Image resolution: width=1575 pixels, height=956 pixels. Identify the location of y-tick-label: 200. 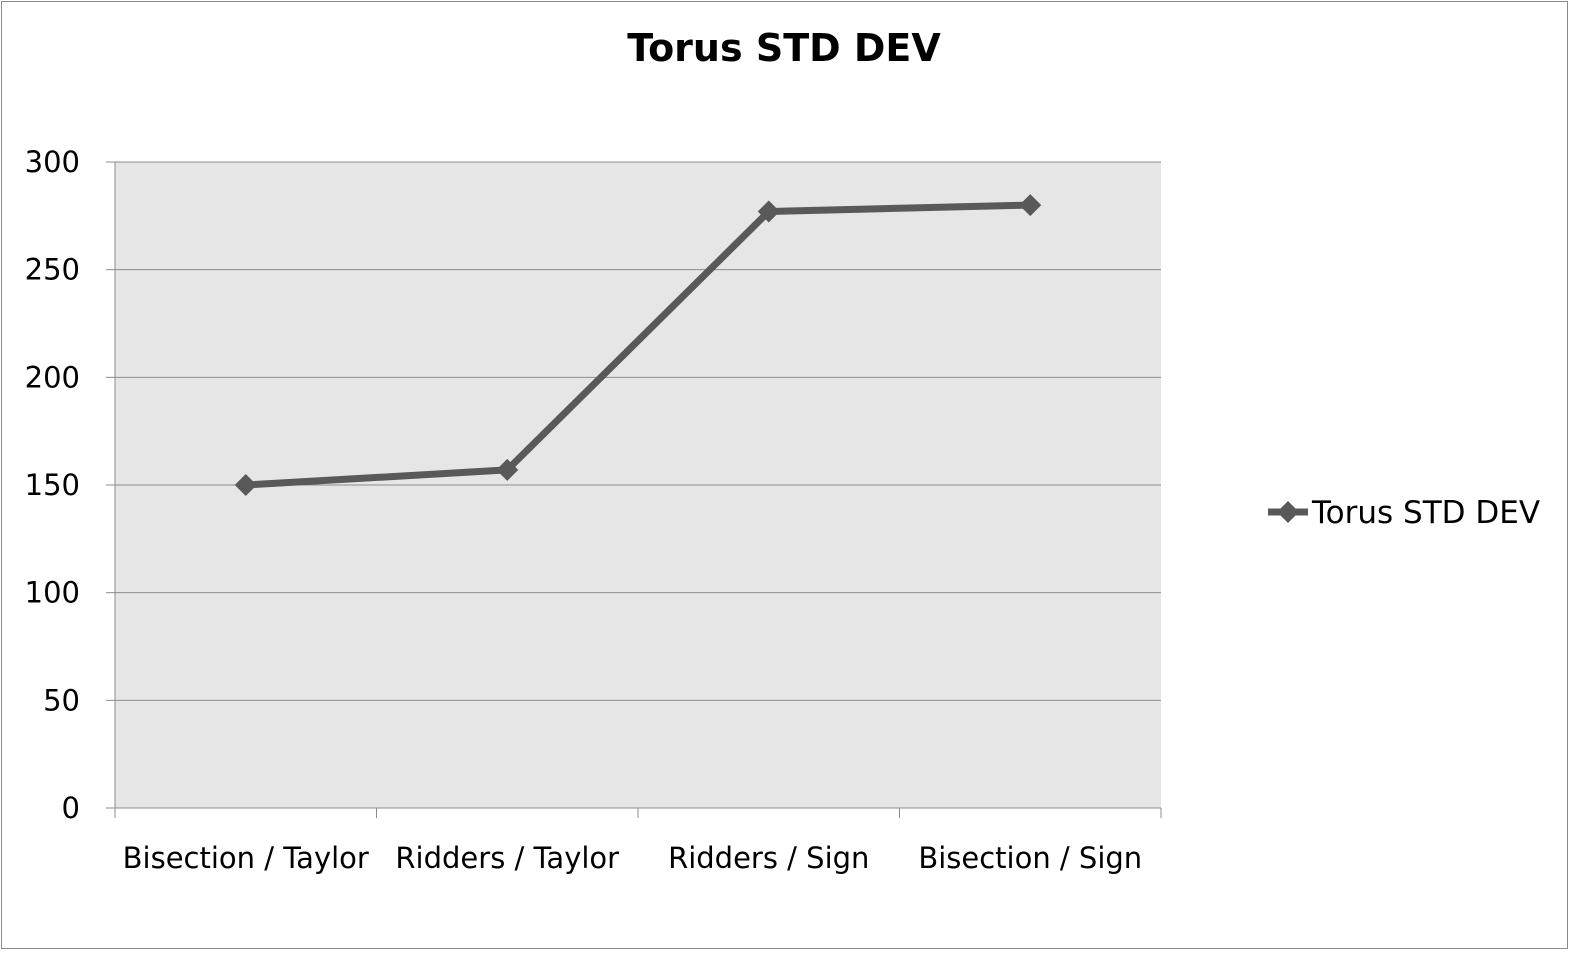
(52, 377).